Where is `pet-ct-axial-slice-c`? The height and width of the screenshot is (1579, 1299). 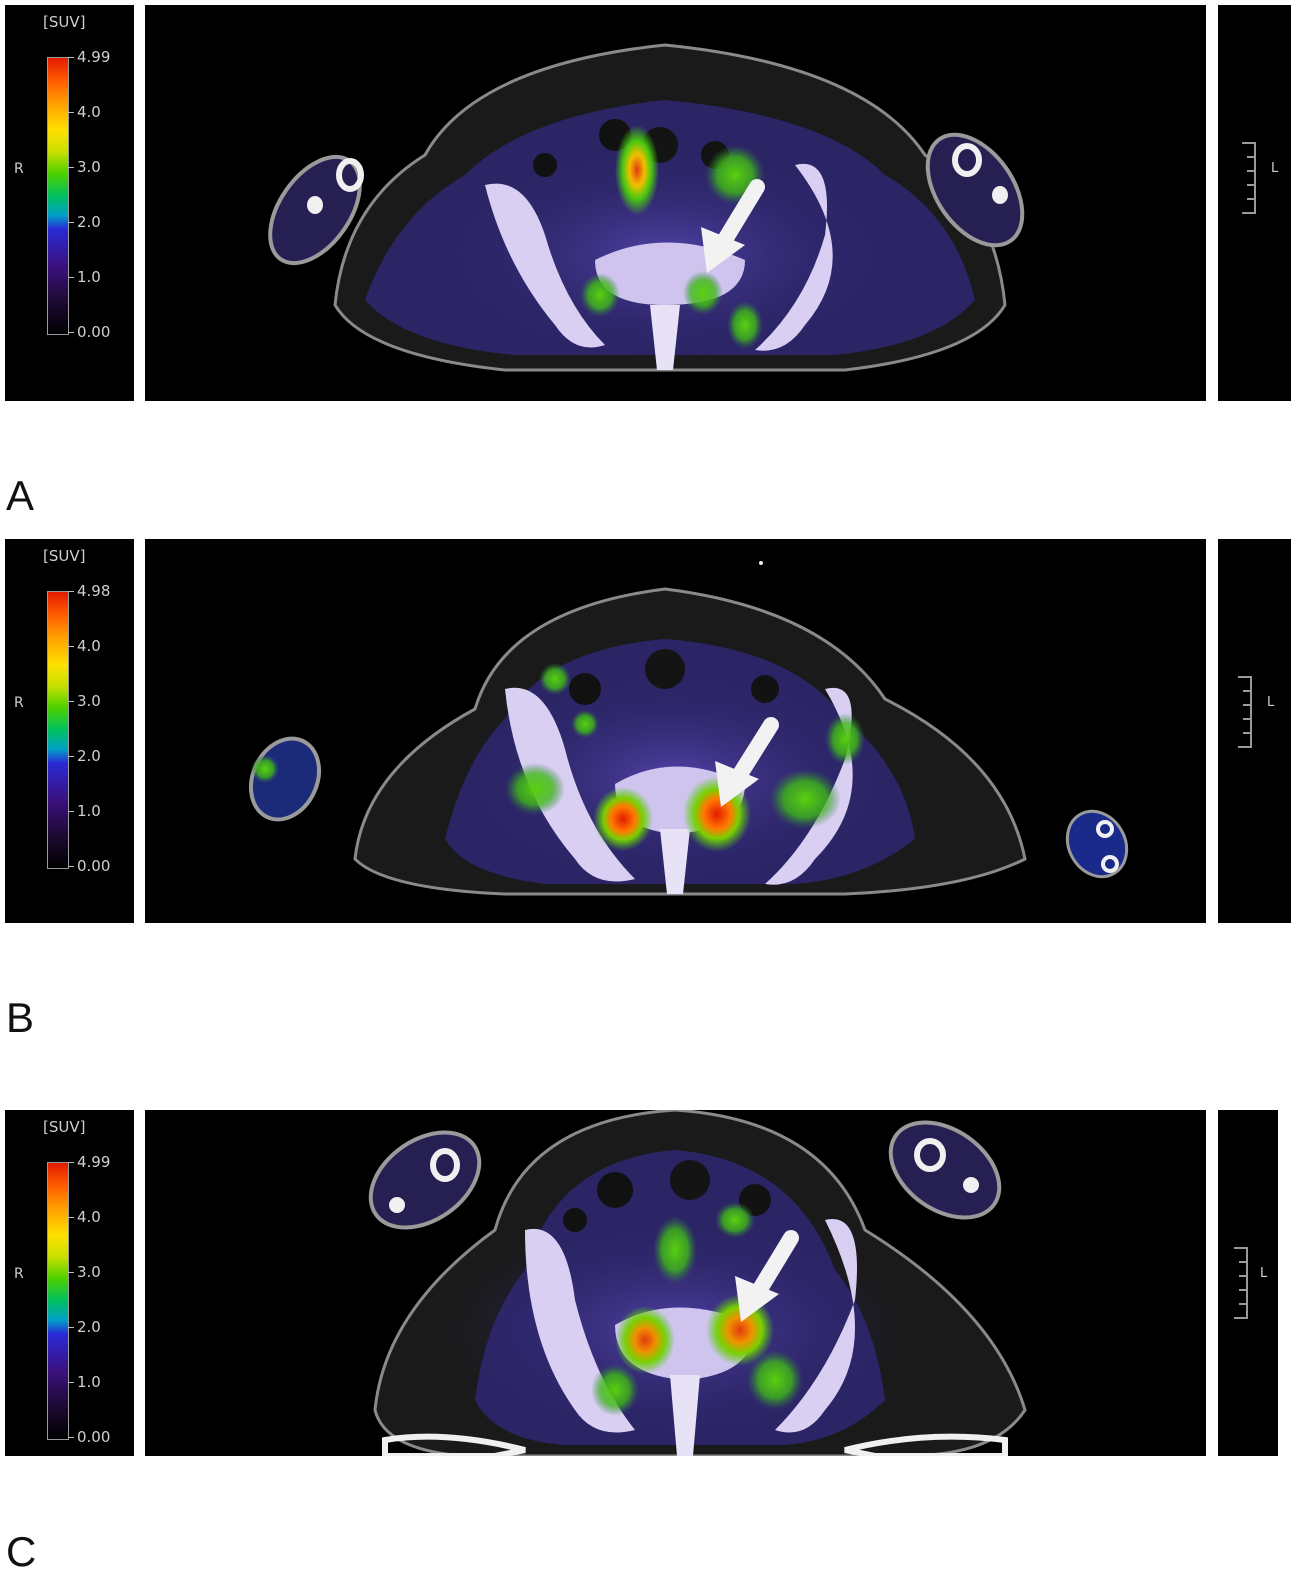 pet-ct-axial-slice-c is located at coordinates (697, 1283).